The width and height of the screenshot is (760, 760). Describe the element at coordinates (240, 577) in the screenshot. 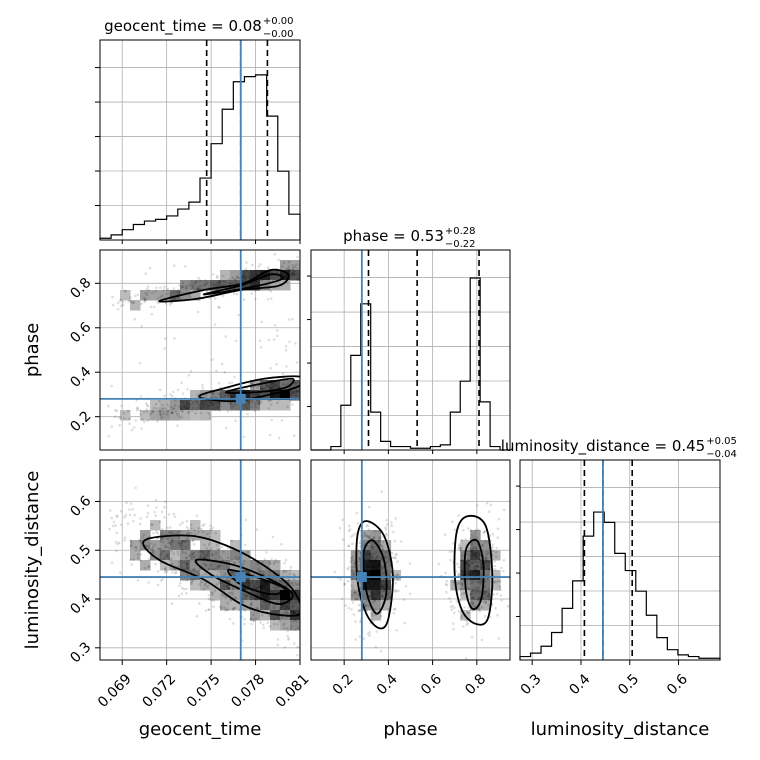

I see `geocent-time-vs-luminosity-distance-truth-marker` at that location.